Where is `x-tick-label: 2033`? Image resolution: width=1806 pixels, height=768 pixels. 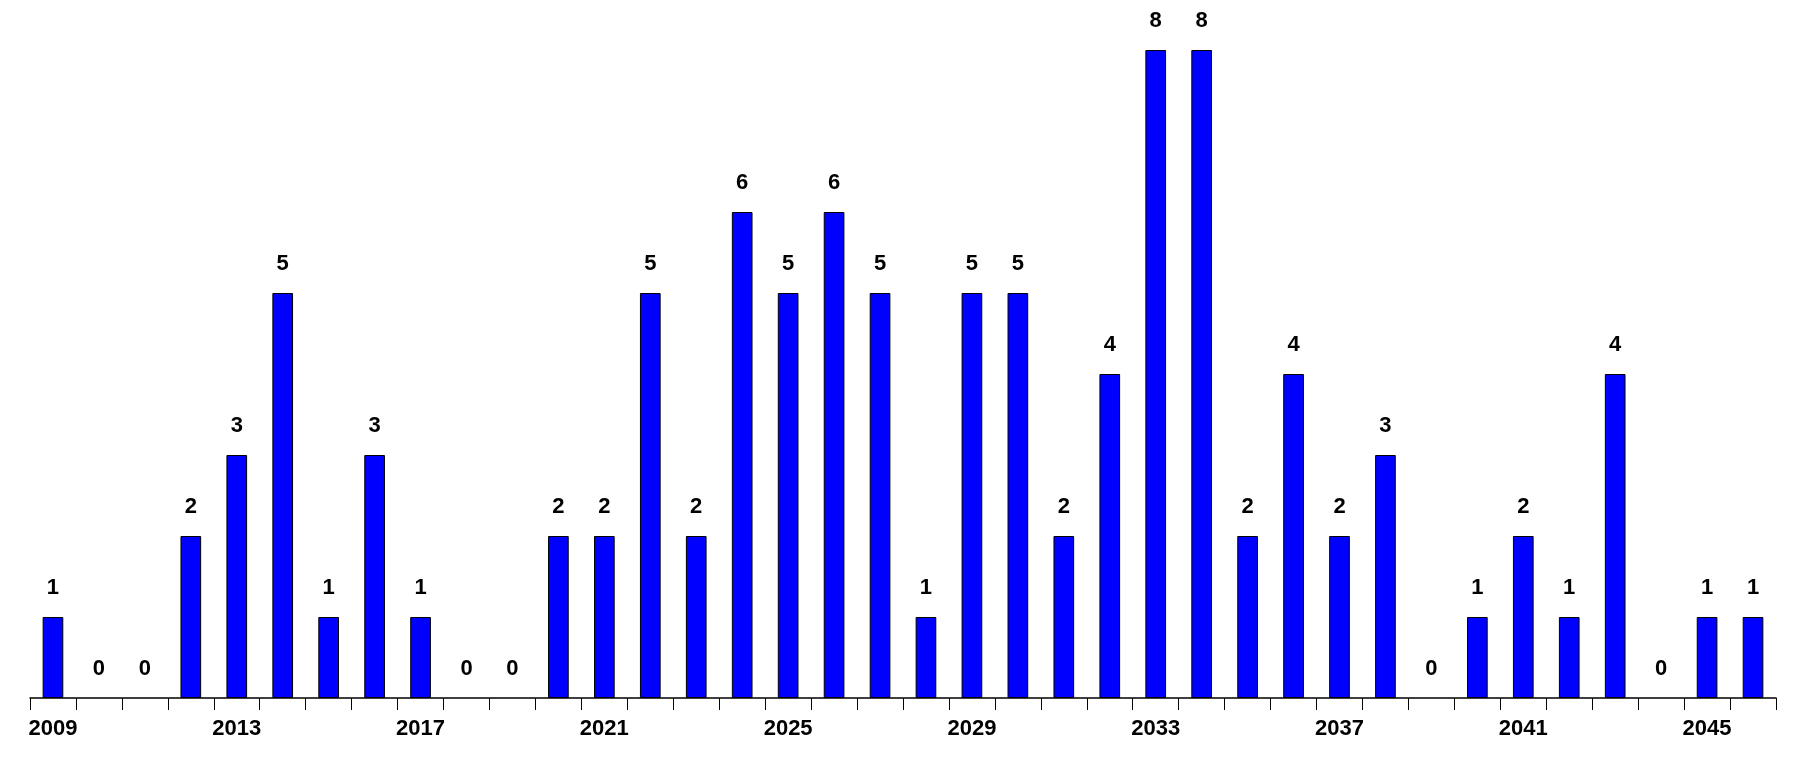 x-tick-label: 2033 is located at coordinates (1156, 727).